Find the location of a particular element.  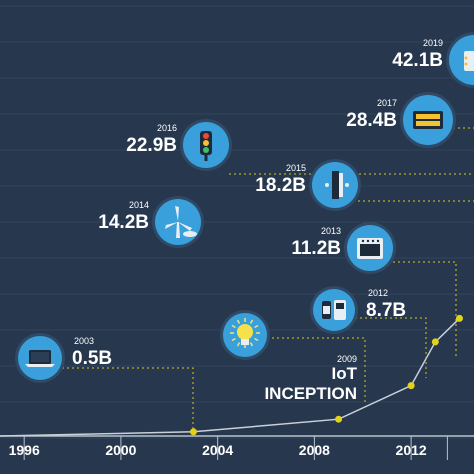

leader-2009 is located at coordinates (316, 370).